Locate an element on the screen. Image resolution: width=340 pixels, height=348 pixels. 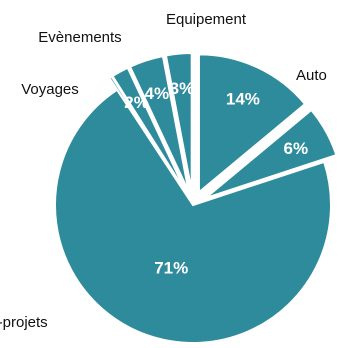
category-label-auto: Auto is located at coordinates (311, 75).